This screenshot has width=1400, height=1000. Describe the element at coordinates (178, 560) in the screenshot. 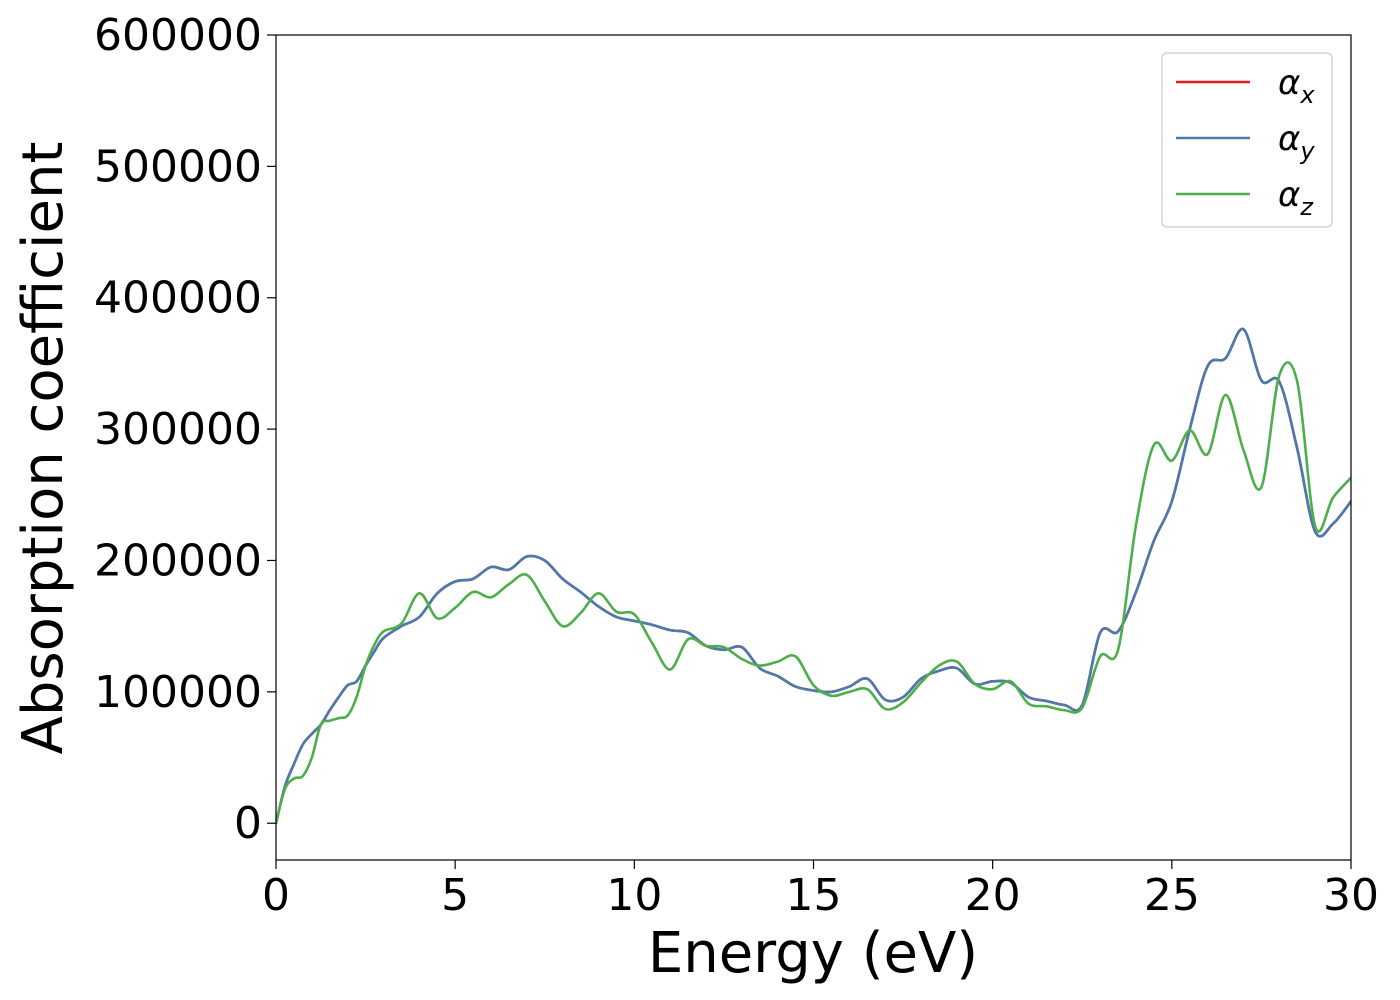

I see `y-tick-label: 200000` at that location.